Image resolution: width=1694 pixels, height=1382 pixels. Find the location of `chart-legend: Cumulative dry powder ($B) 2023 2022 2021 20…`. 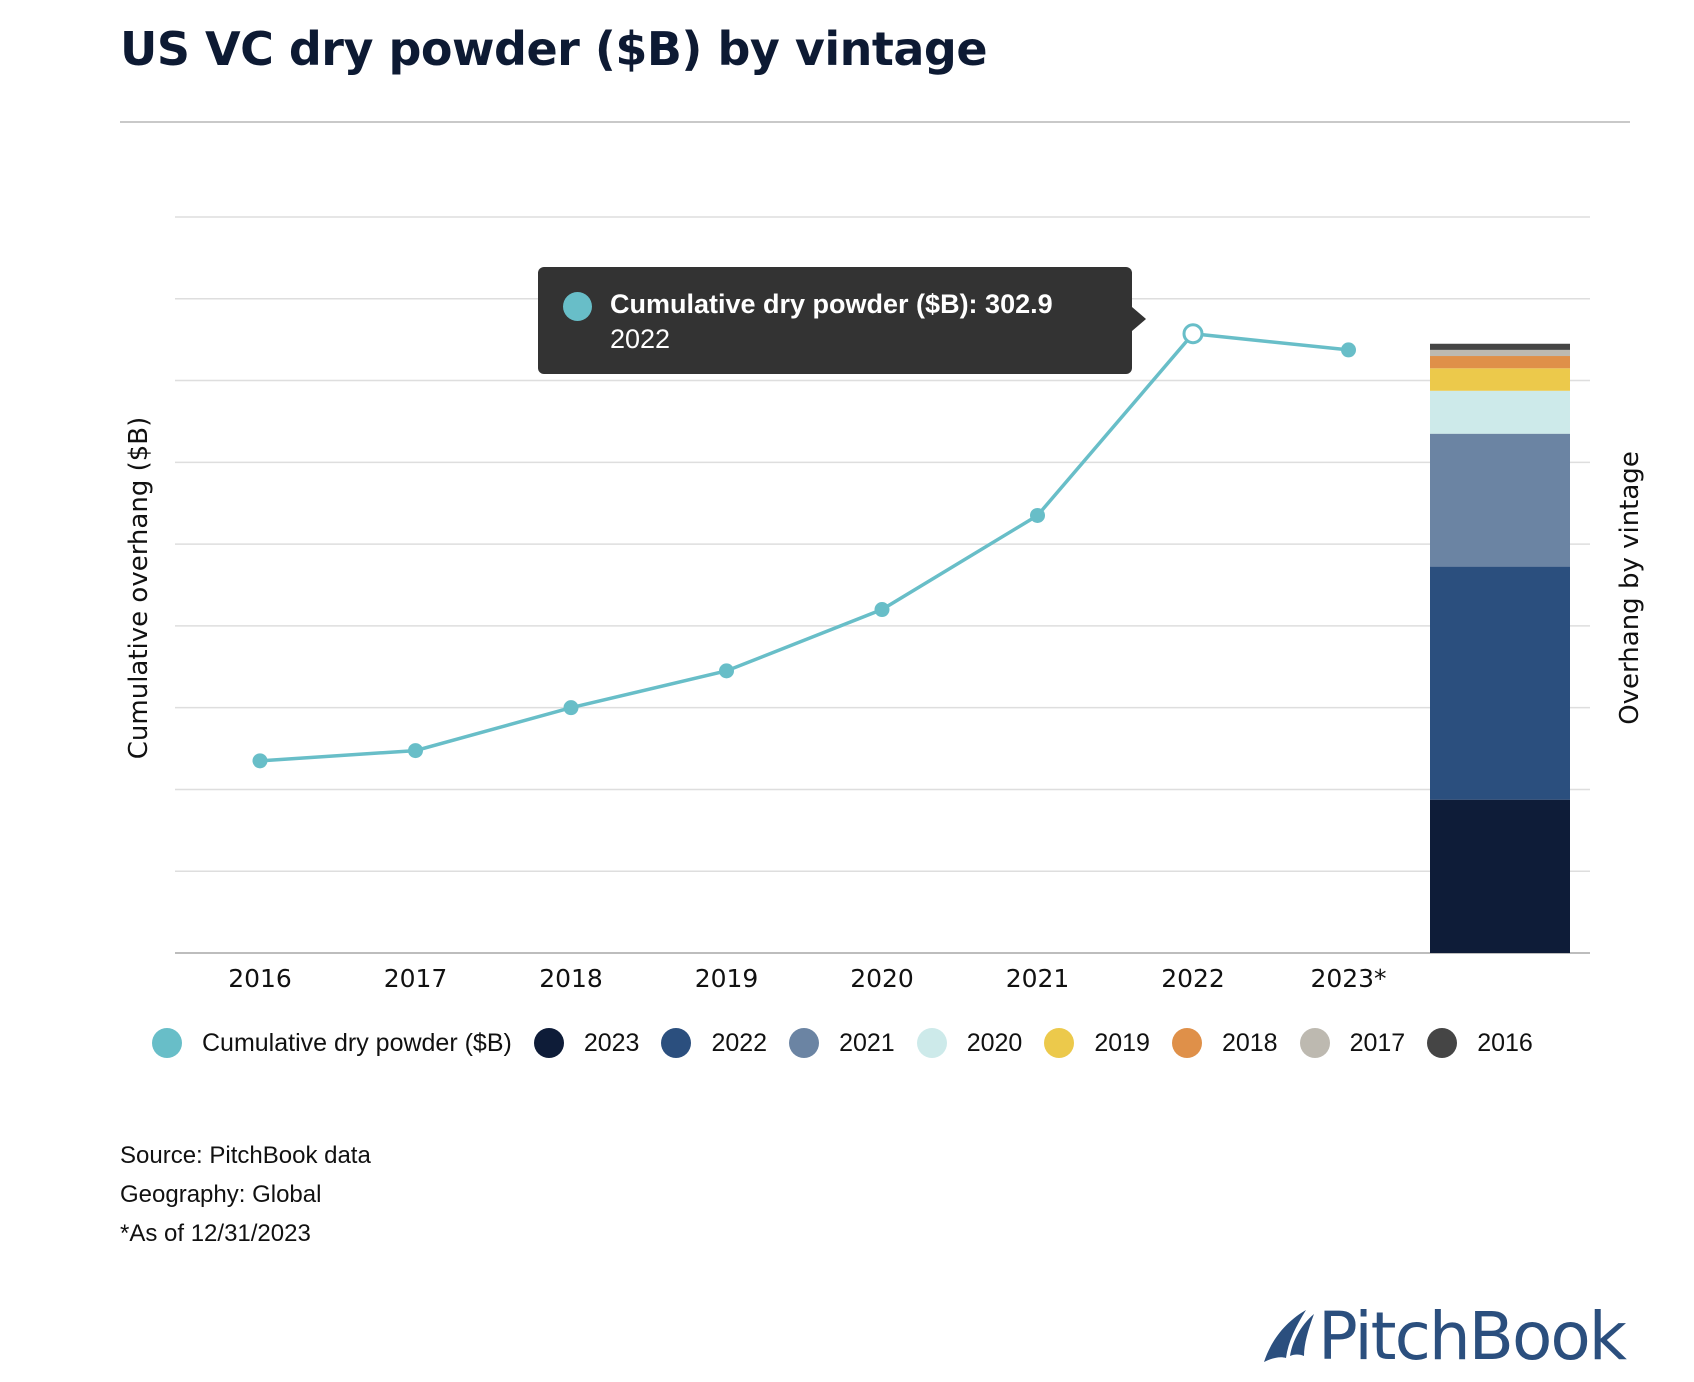

chart-legend: Cumulative dry powder ($B) 2023 2022 2021 20… is located at coordinates (853, 1043).